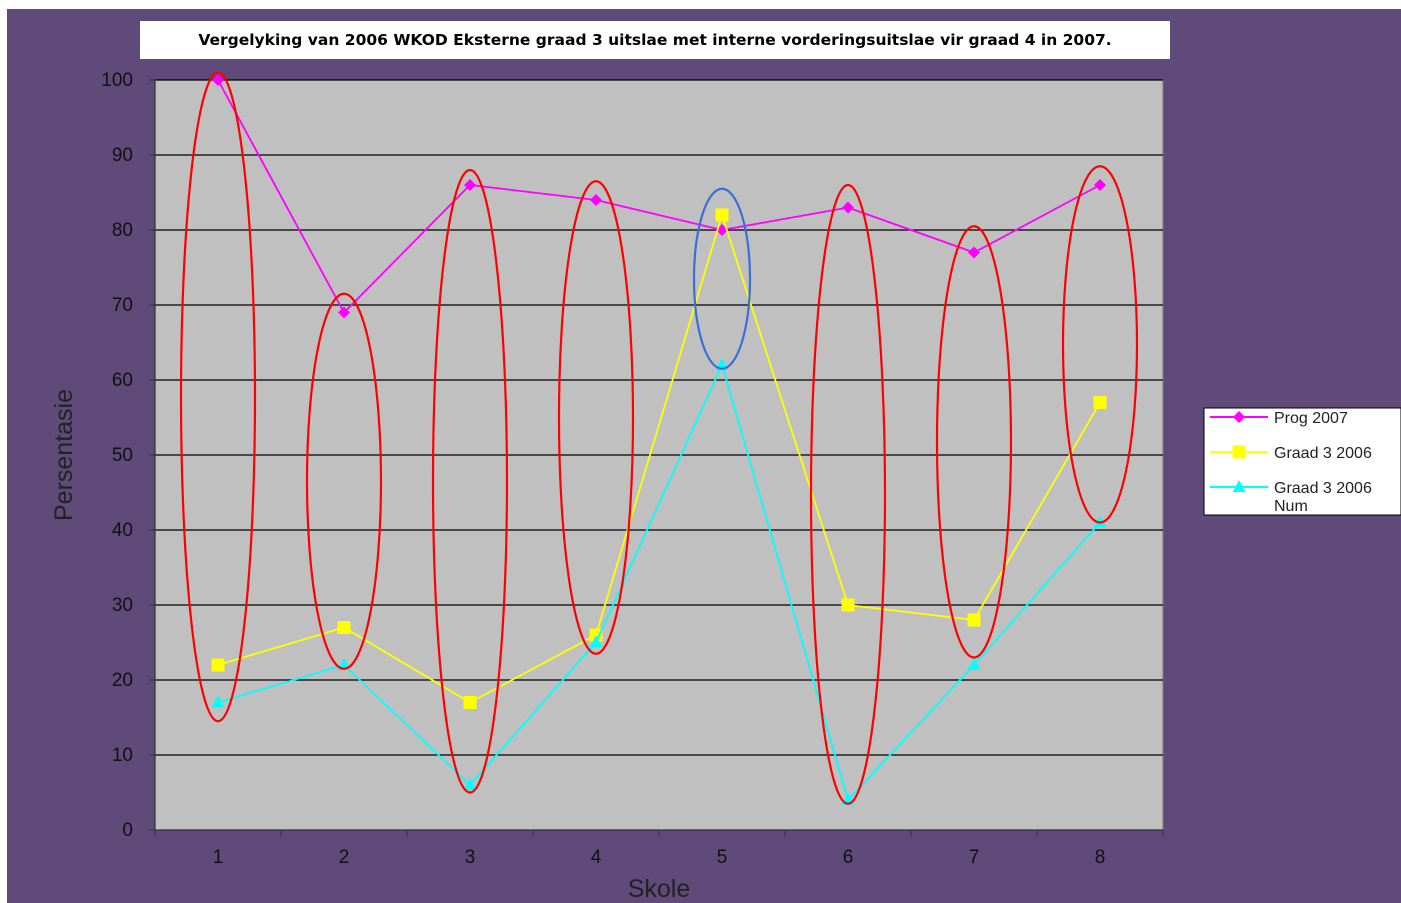 This screenshot has width=1401, height=903. I want to click on legend, so click(1302, 461).